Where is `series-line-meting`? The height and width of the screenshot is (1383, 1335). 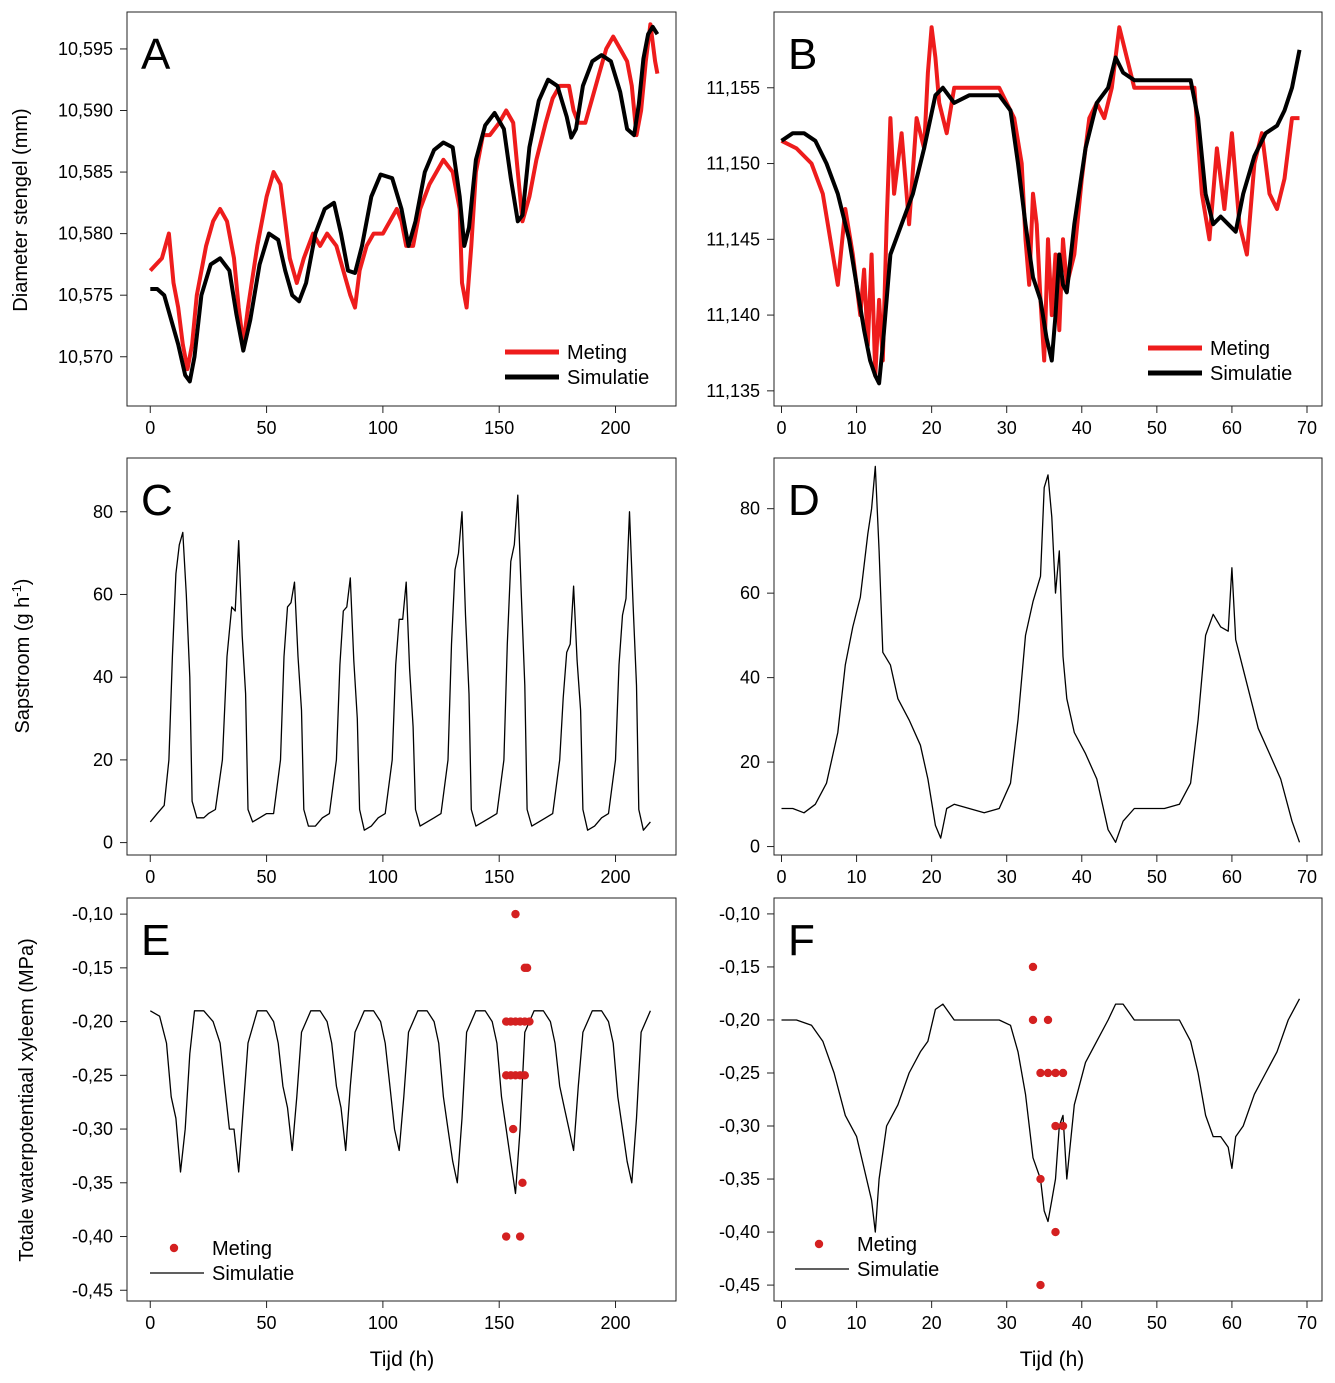 series-line-meting is located at coordinates (404, 197).